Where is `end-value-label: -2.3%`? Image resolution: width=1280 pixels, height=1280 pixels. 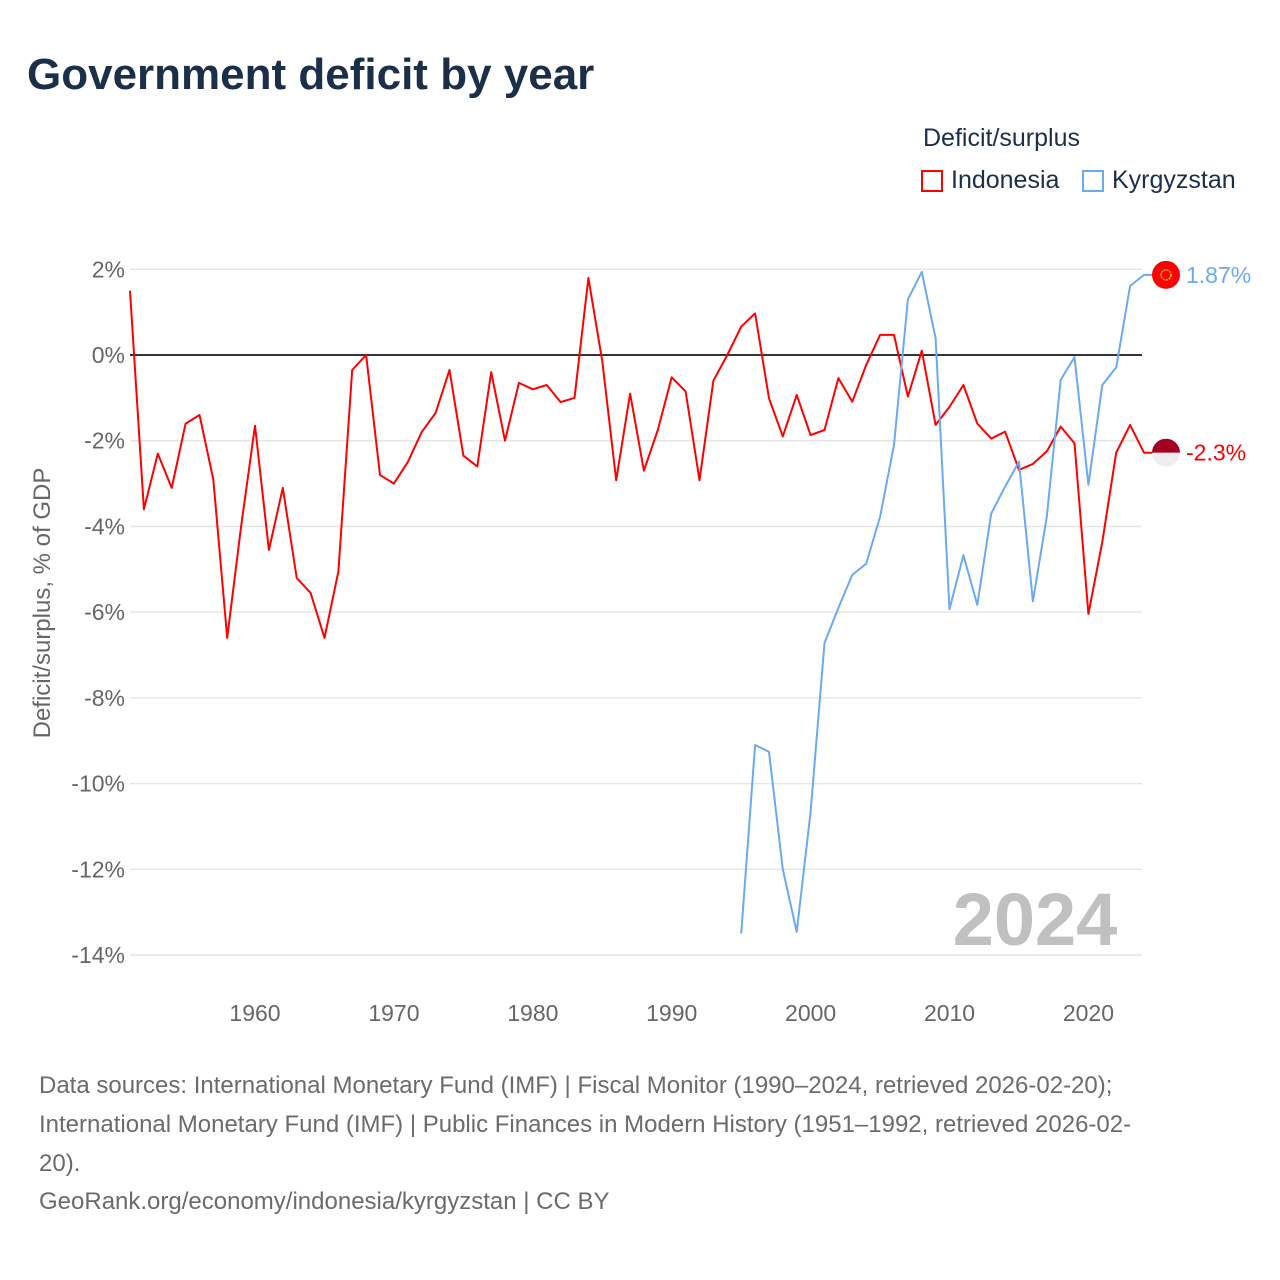 end-value-label: -2.3% is located at coordinates (1216, 453).